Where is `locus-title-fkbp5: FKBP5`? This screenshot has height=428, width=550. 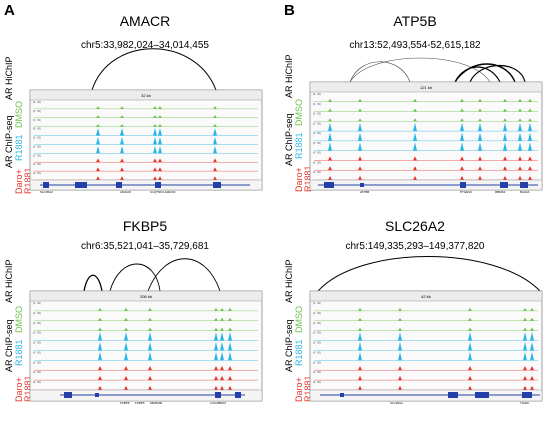
locus-title-fkbp5: FKBP5 is located at coordinates (145, 226).